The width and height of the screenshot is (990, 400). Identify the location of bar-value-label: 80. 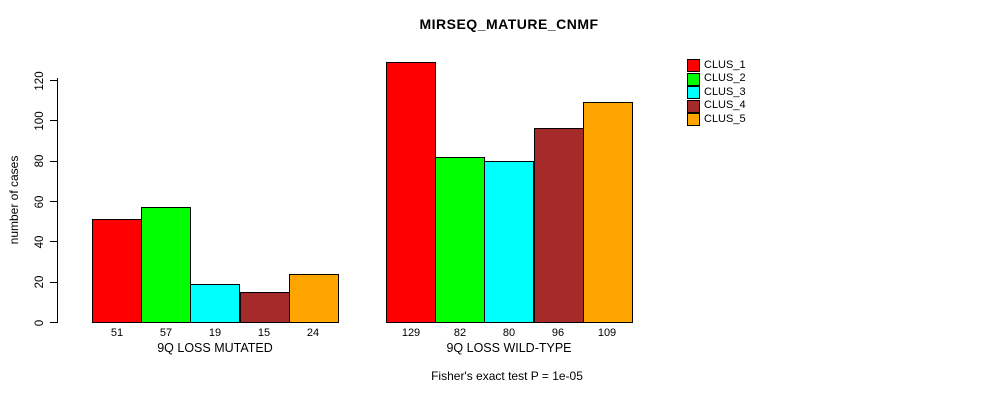
(509, 333).